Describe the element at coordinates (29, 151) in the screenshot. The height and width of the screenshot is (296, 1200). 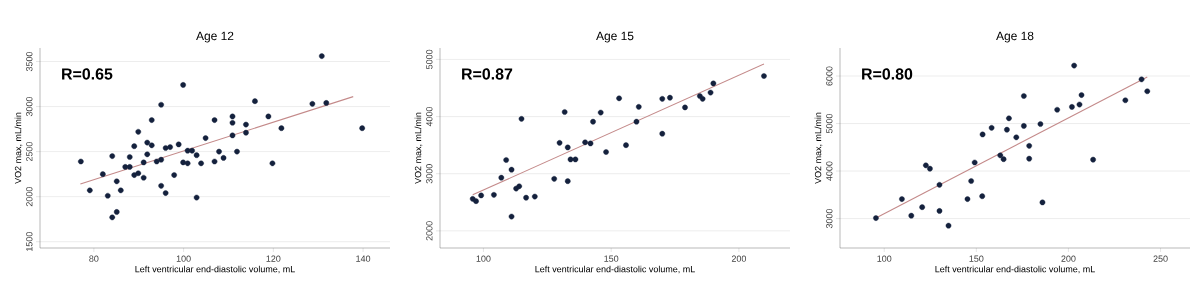
I see `y-tick-label: 2500` at that location.